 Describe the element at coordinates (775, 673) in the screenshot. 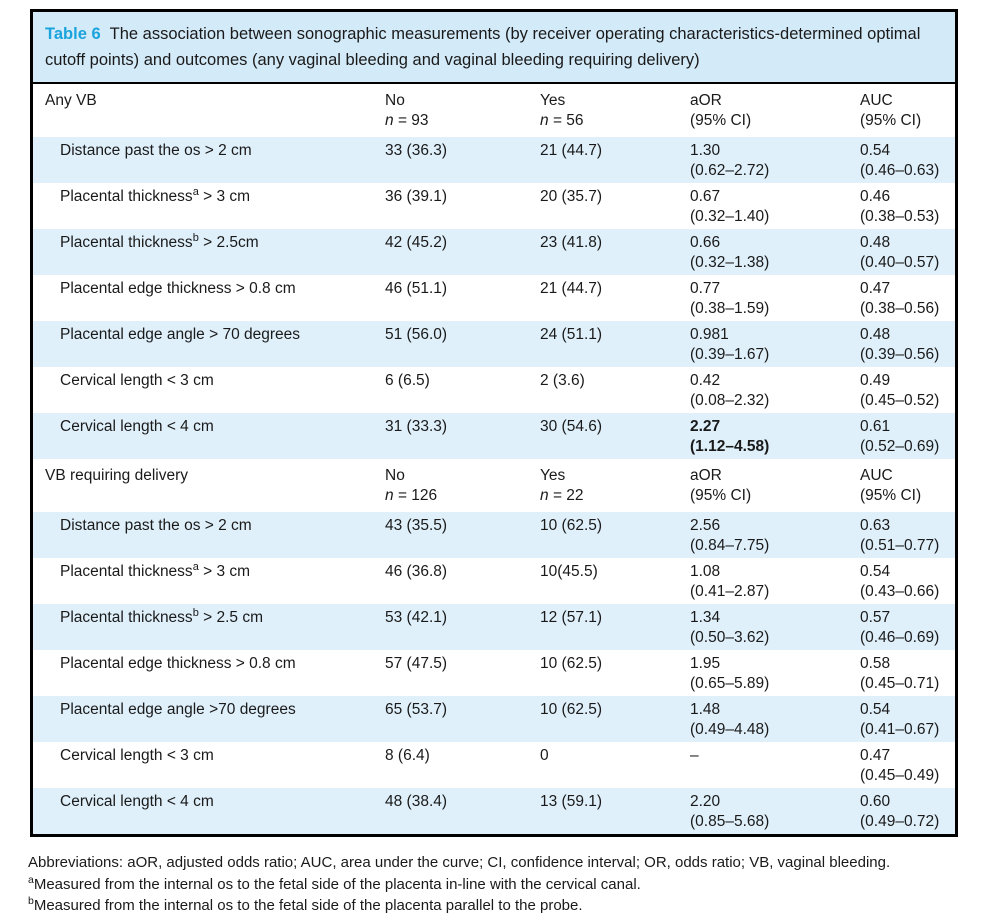

I see `cell-aor: 1.95 (0.65–5.89)` at that location.